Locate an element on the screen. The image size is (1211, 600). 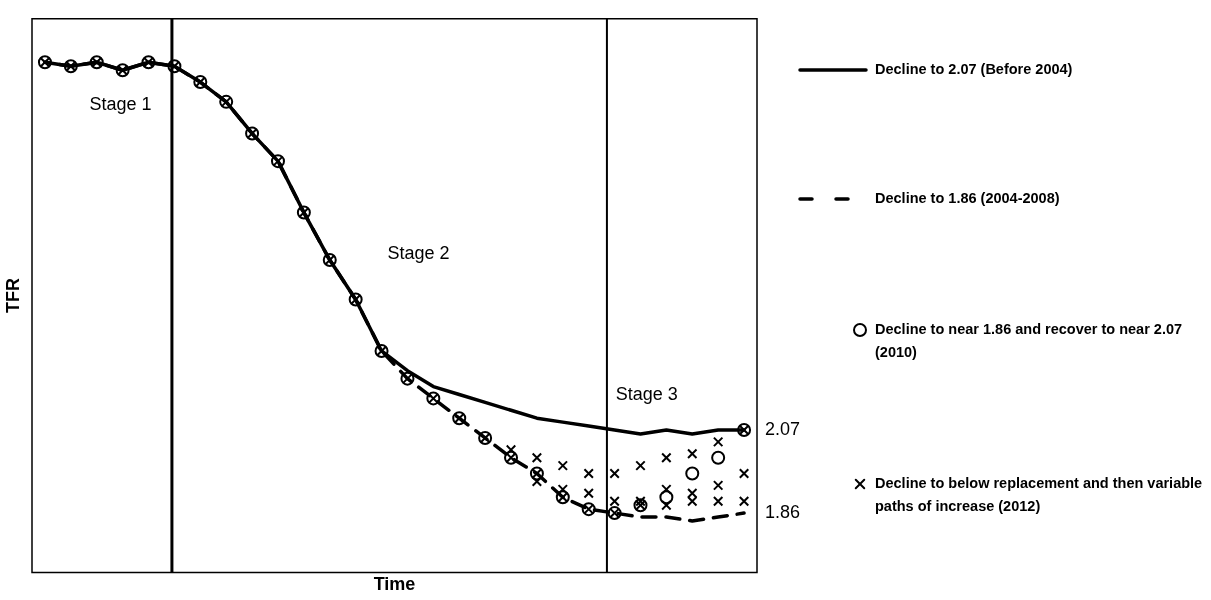
annotation: Stage 2 is located at coordinates (418, 253).